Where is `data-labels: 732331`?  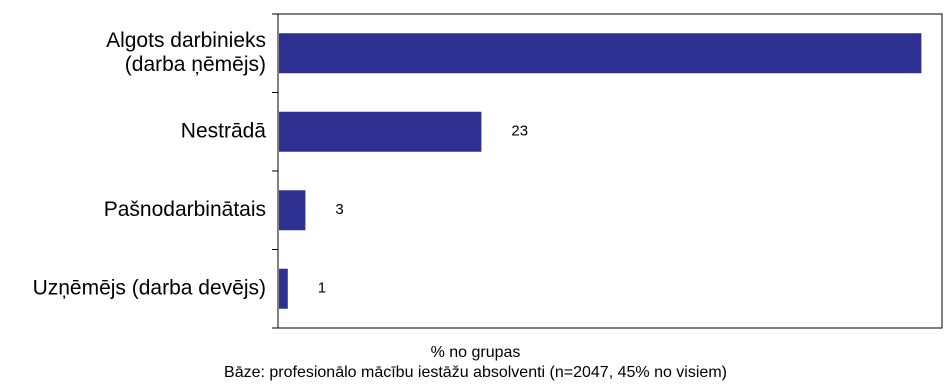
data-labels: 732331 is located at coordinates (423, 210).